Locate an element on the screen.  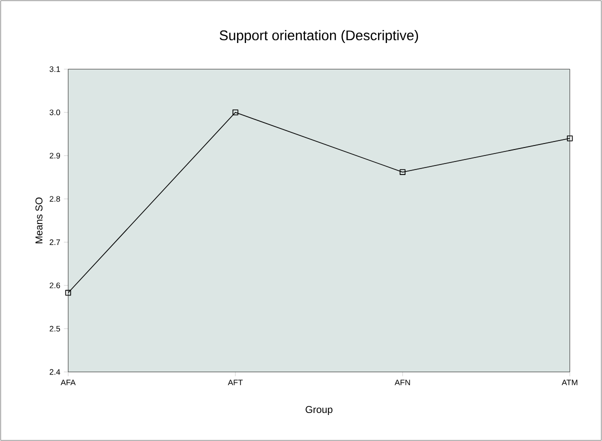
chart-title: Support orientation (Descriptive) is located at coordinates (319, 37).